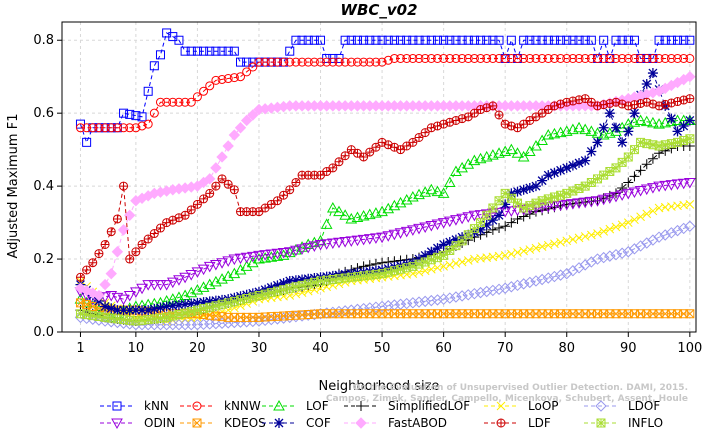 The height and width of the screenshot is (434, 702). What do you see at coordinates (137, 423) in the screenshot?
I see `legend-item-odin: ODIN` at bounding box center [137, 423].